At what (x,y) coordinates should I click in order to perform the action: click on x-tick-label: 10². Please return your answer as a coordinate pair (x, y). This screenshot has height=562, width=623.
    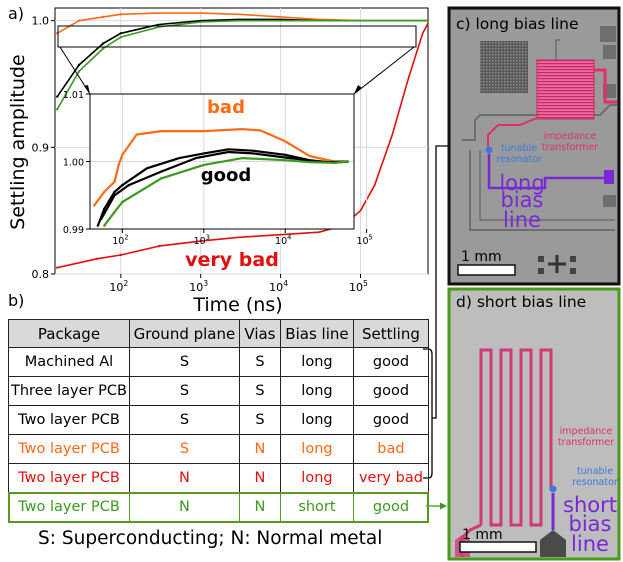
    Looking at the image, I should click on (120, 240).